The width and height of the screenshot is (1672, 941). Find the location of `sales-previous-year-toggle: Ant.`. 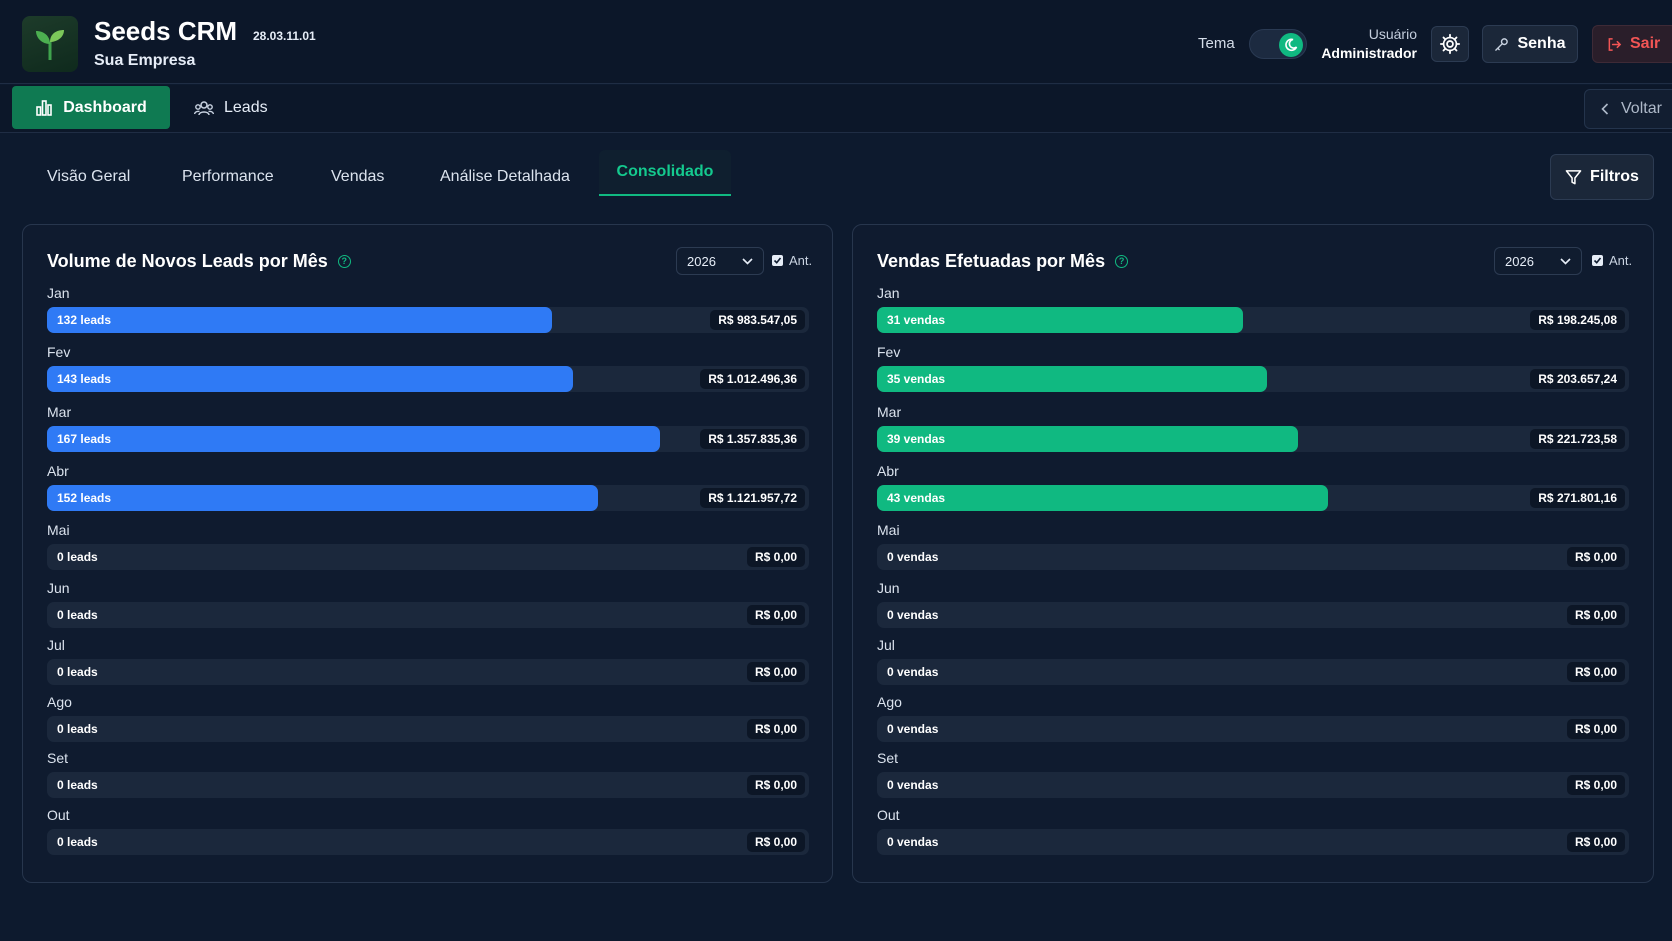

sales-previous-year-toggle: Ant. is located at coordinates (1612, 260).